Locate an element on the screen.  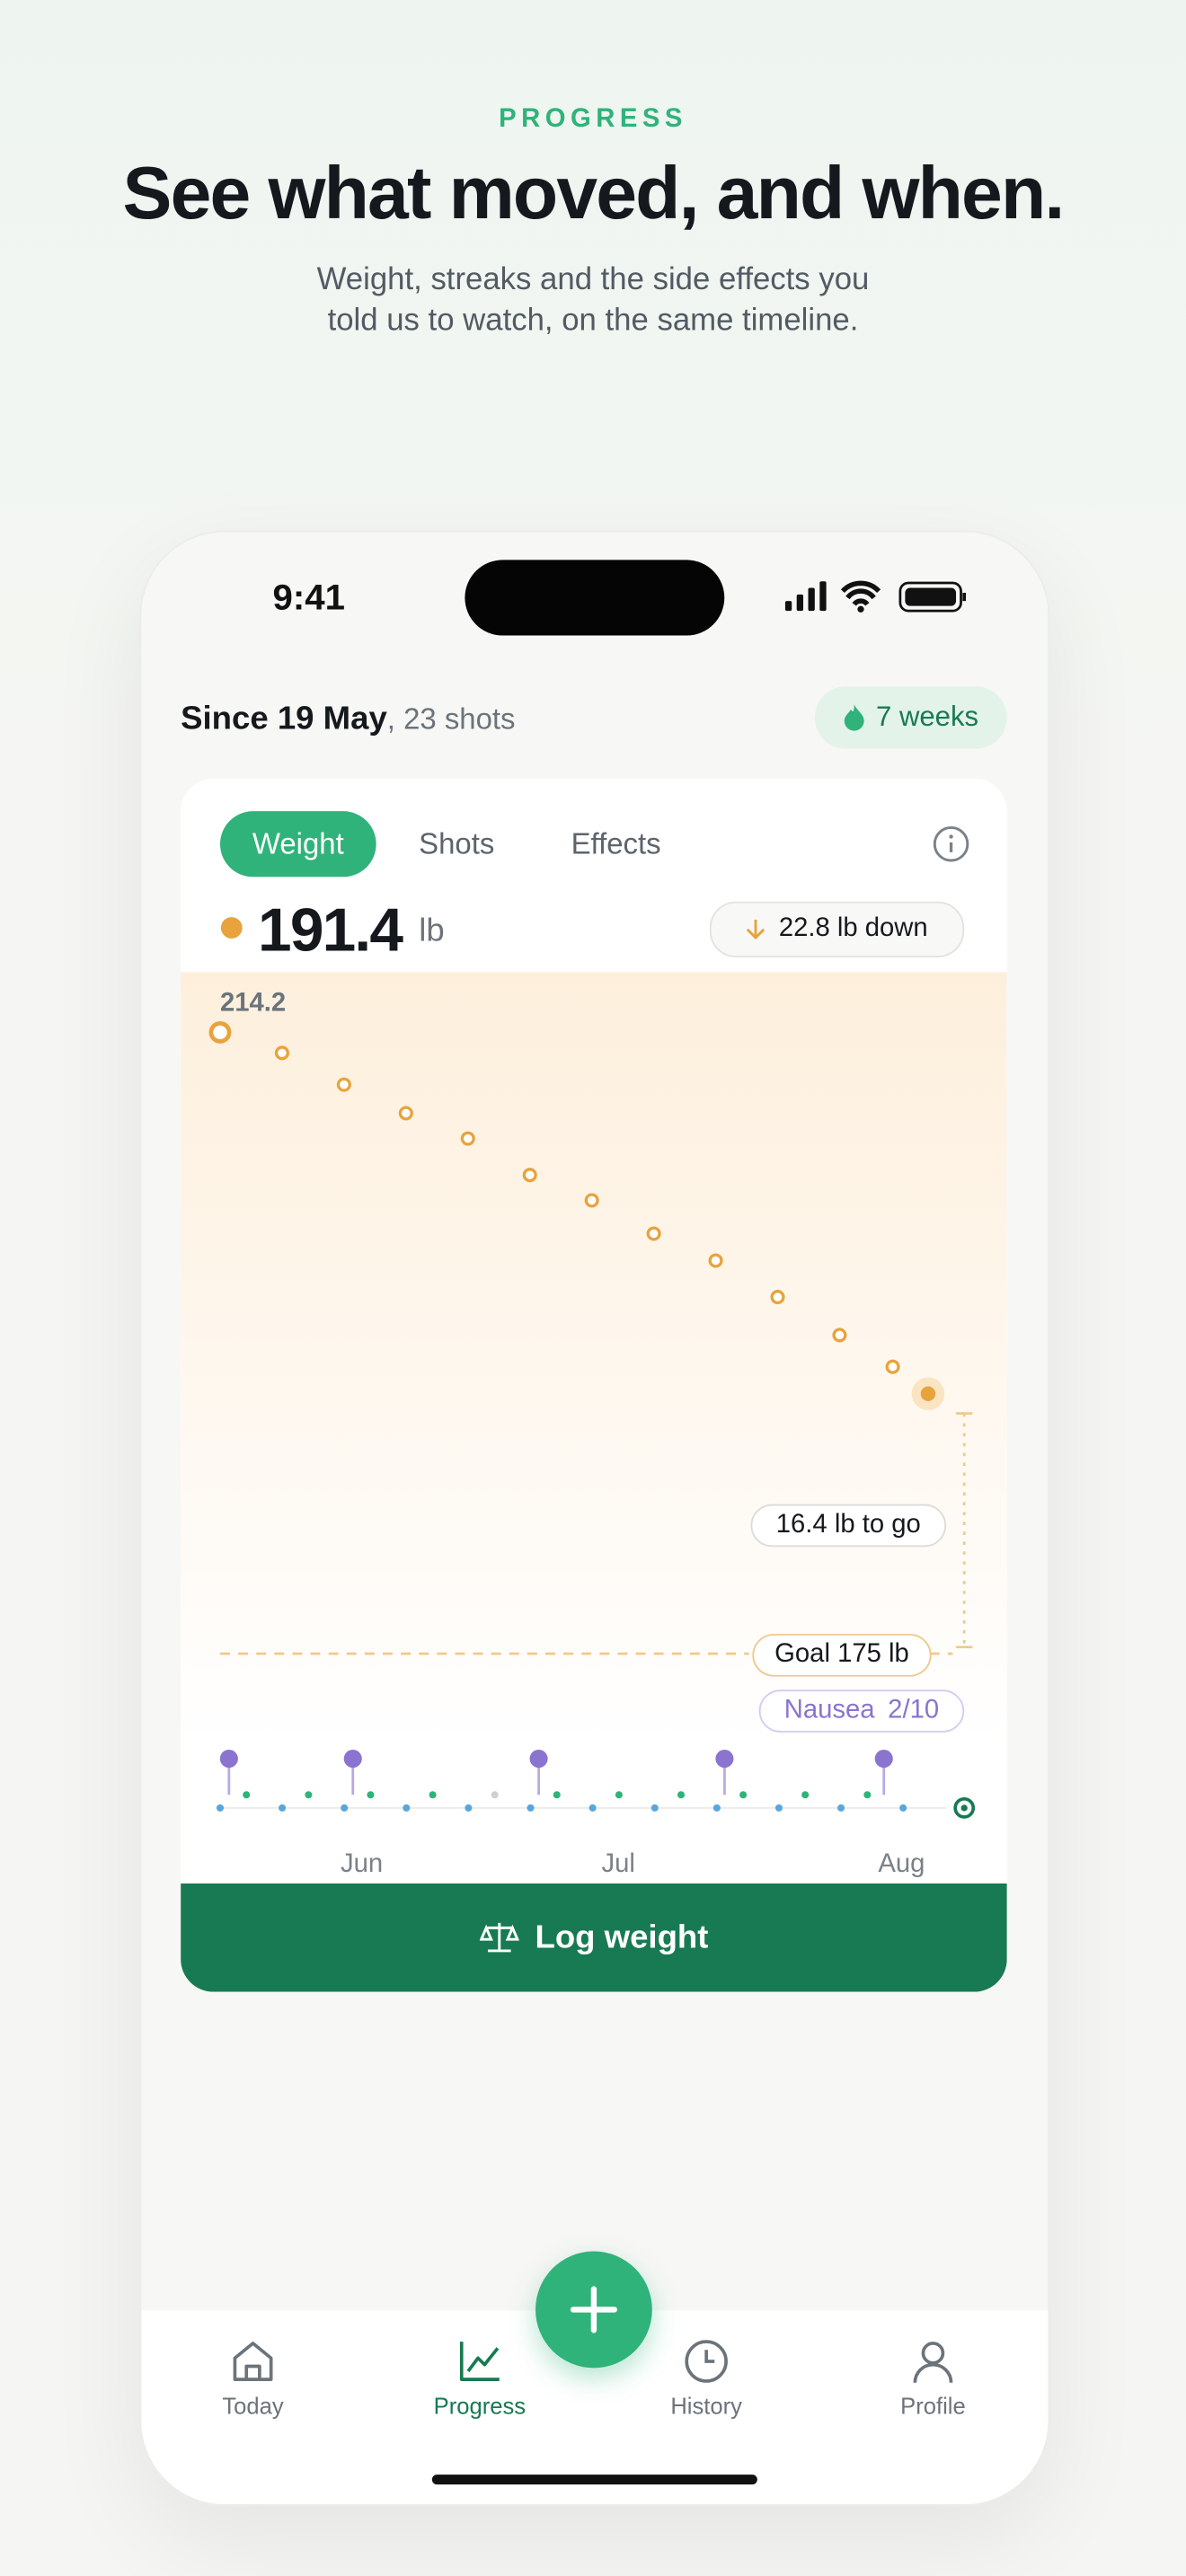
tab: Weight is located at coordinates (297, 844).